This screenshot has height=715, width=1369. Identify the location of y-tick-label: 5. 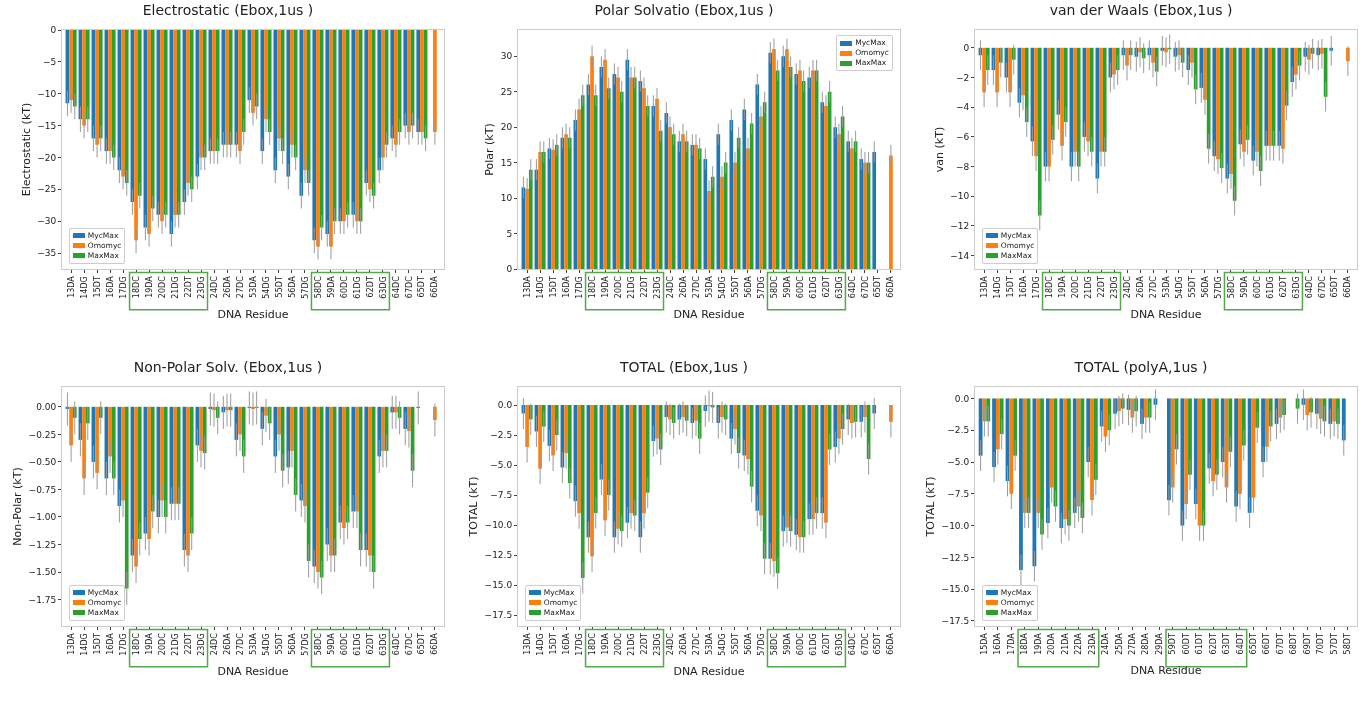
(509, 233).